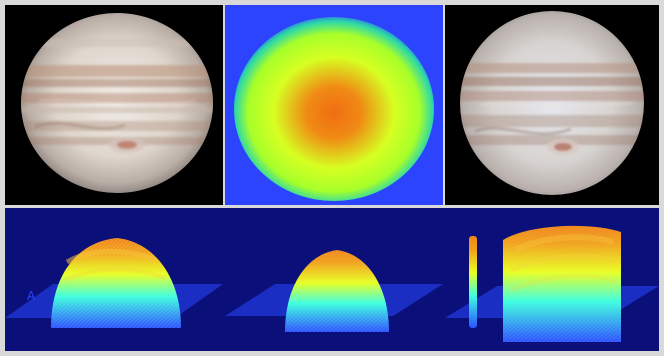  Describe the element at coordinates (31, 296) in the screenshot. I see `tiny-label-a: A` at that location.